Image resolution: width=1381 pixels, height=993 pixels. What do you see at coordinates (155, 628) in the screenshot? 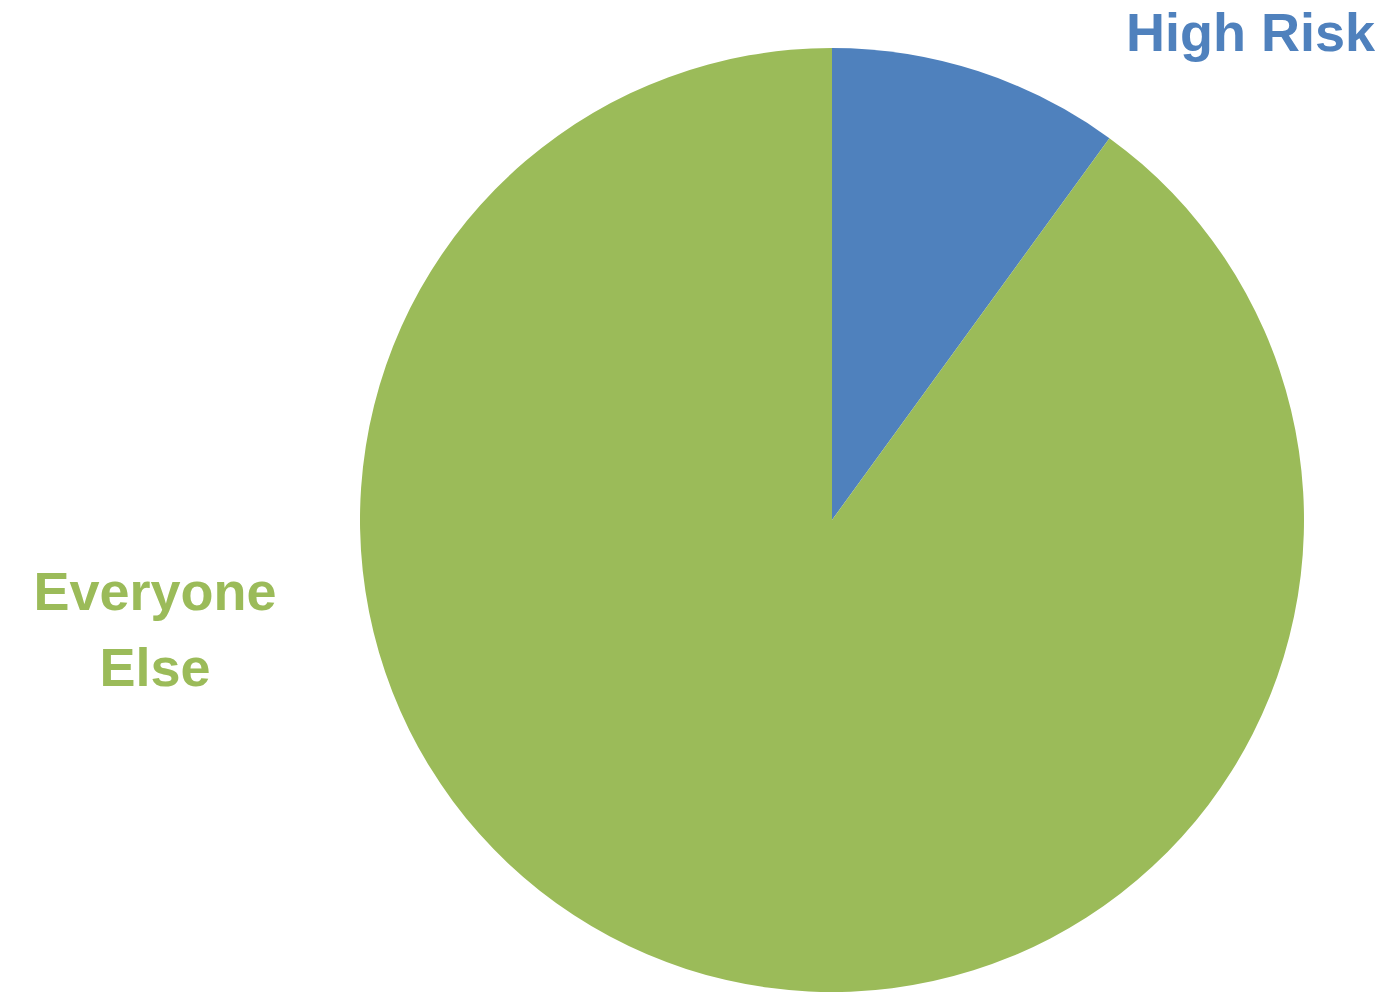
I see `slice-label: Everyone Else` at bounding box center [155, 628].